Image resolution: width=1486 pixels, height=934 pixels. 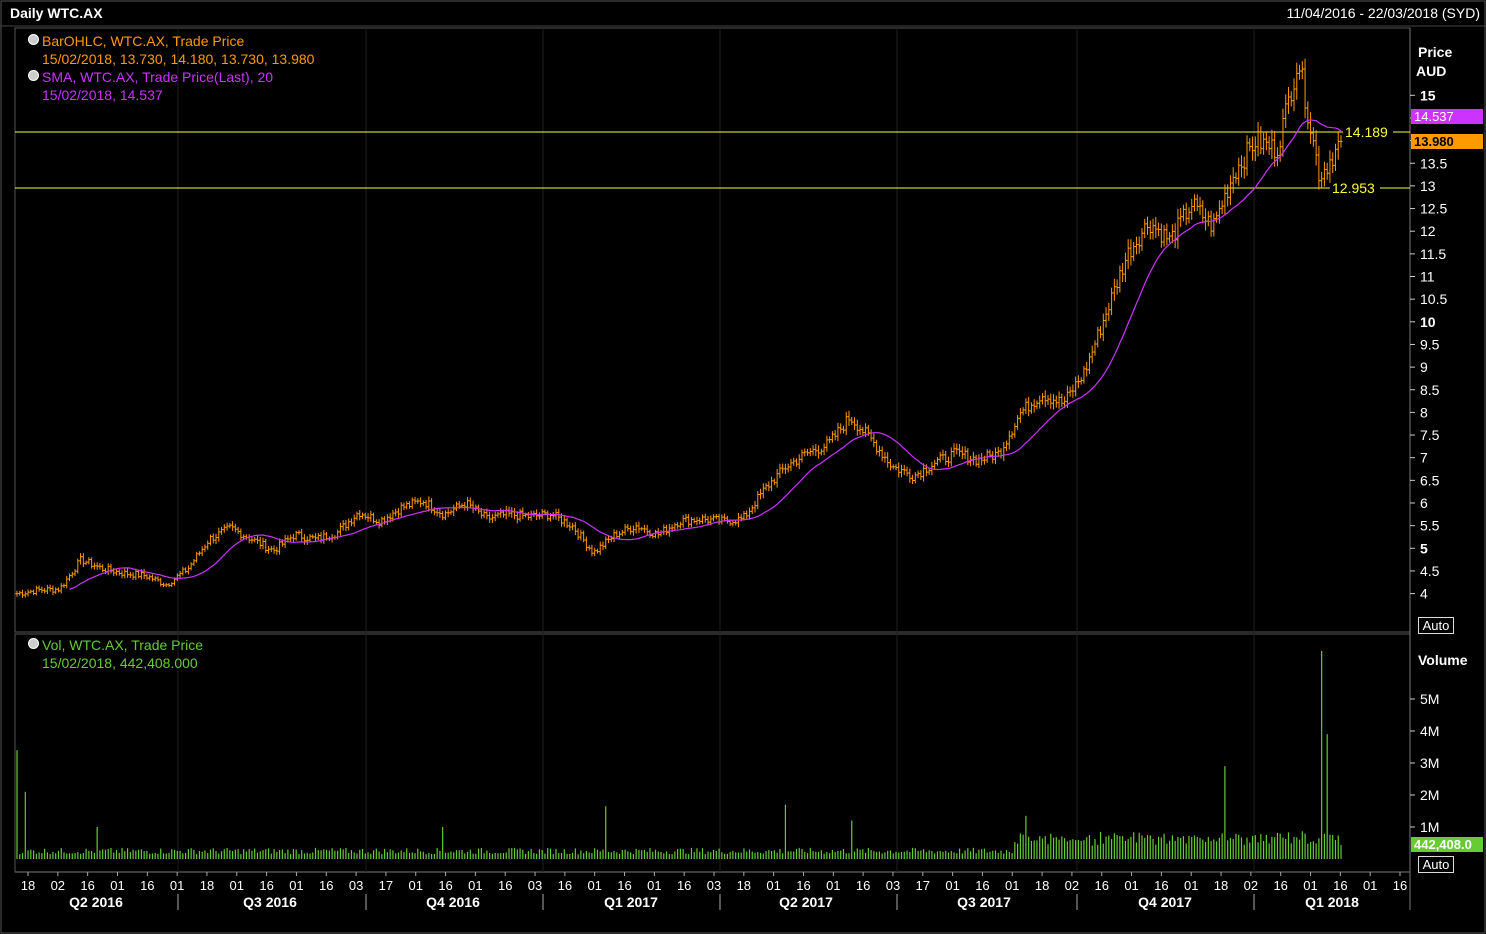 I want to click on date-range: 11/04/2016 - 22/03/2018 (SYD), so click(x=1383, y=13).